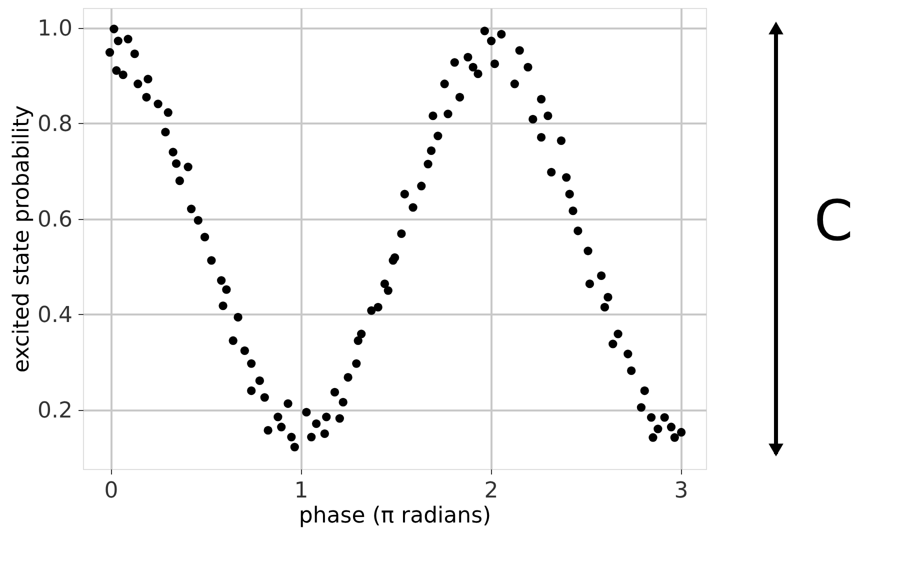  Describe the element at coordinates (55, 124) in the screenshot. I see `y-tick-label: 0.8` at that location.